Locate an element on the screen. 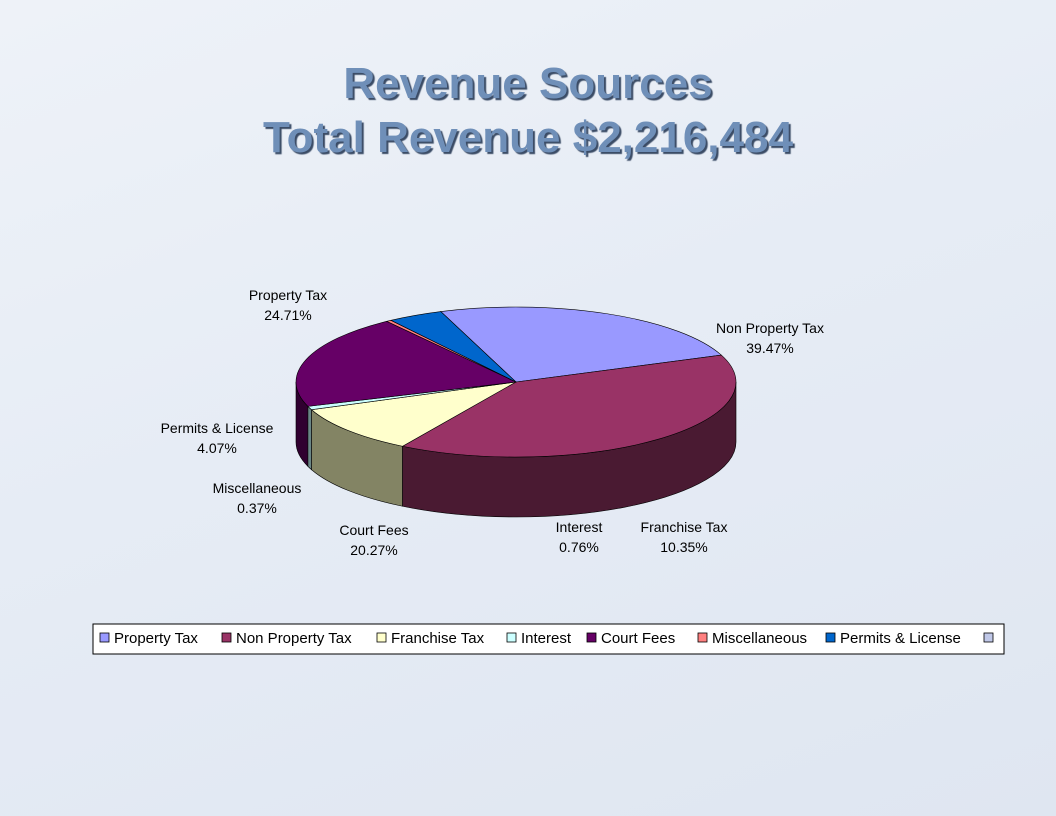  slice-value-court-fees: 20.27% is located at coordinates (373, 550).